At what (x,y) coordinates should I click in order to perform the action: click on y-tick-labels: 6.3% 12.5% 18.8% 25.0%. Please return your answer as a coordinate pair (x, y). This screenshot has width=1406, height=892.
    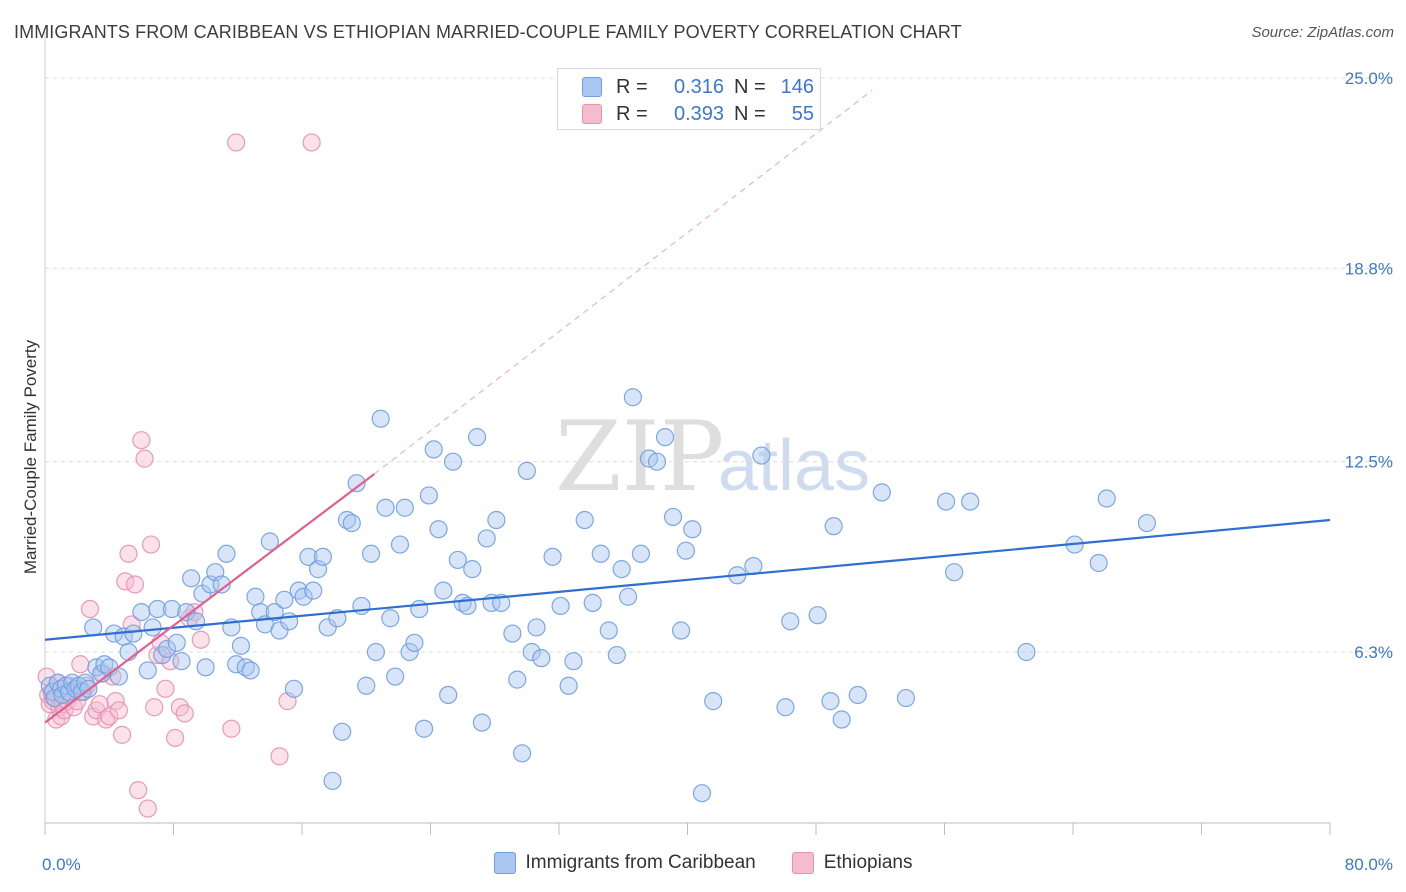
    Looking at the image, I should click on (1369, 365).